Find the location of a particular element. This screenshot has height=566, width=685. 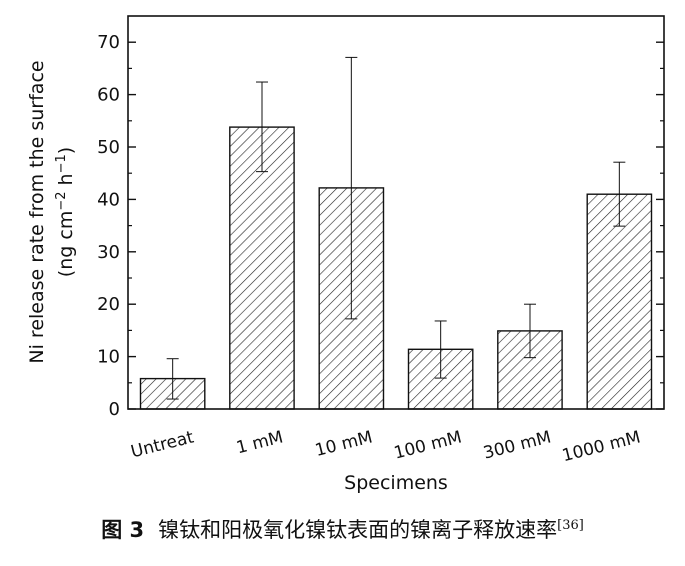

caption-reference: [36] is located at coordinates (570, 525).